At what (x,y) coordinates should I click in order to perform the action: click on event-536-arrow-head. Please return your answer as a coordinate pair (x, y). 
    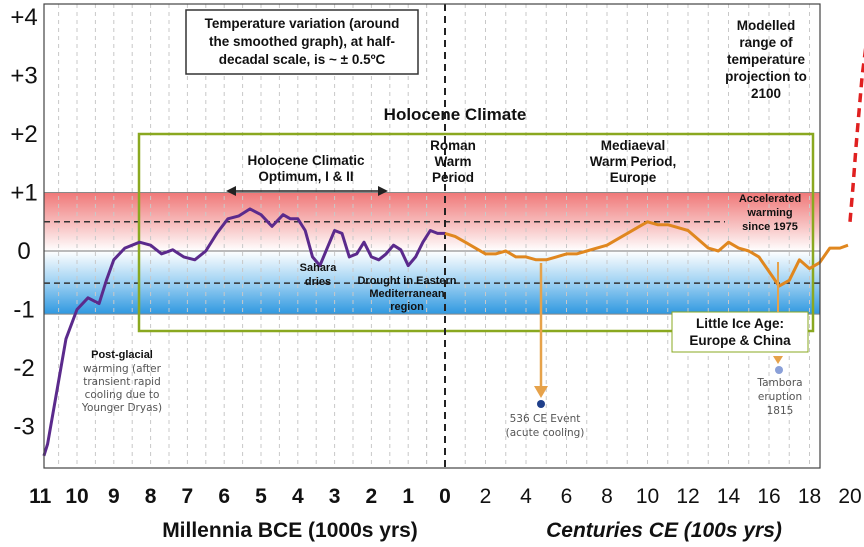
    Looking at the image, I should click on (541, 392).